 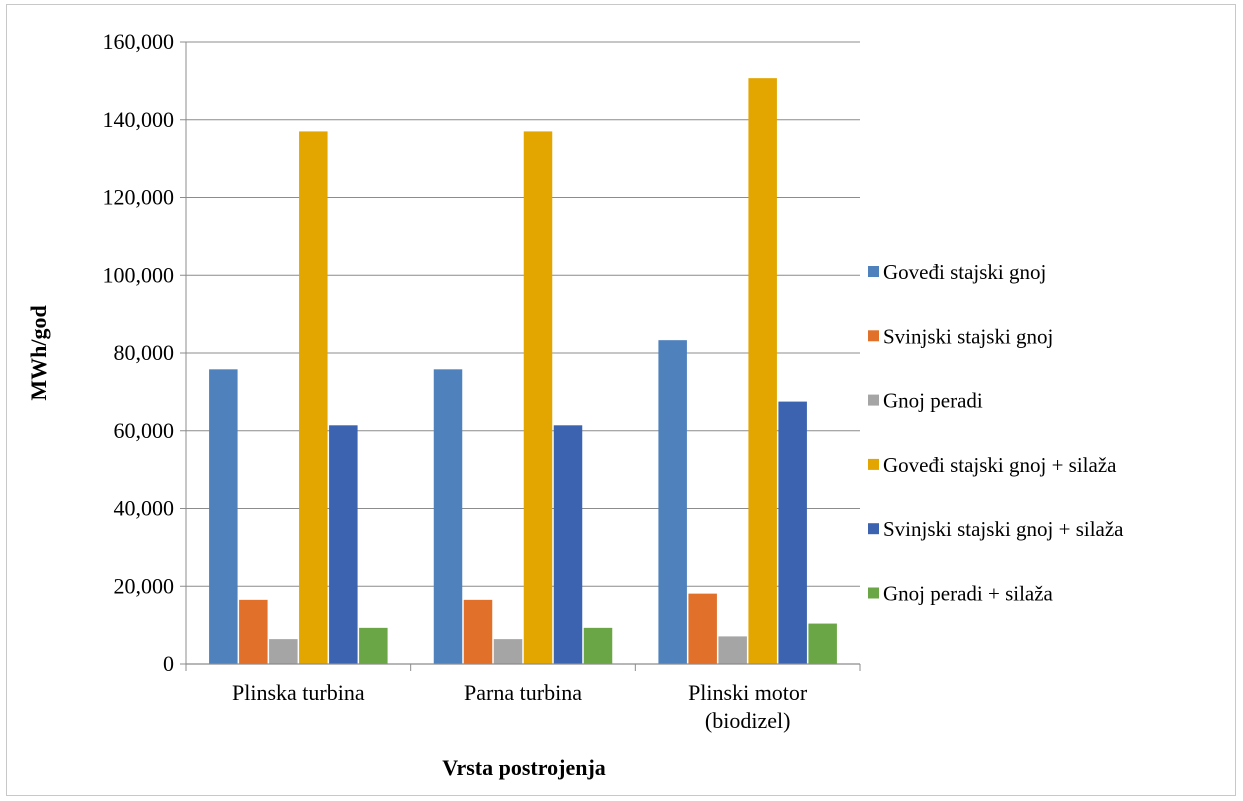 What do you see at coordinates (168, 663) in the screenshot?
I see `y-tick-label: 0` at bounding box center [168, 663].